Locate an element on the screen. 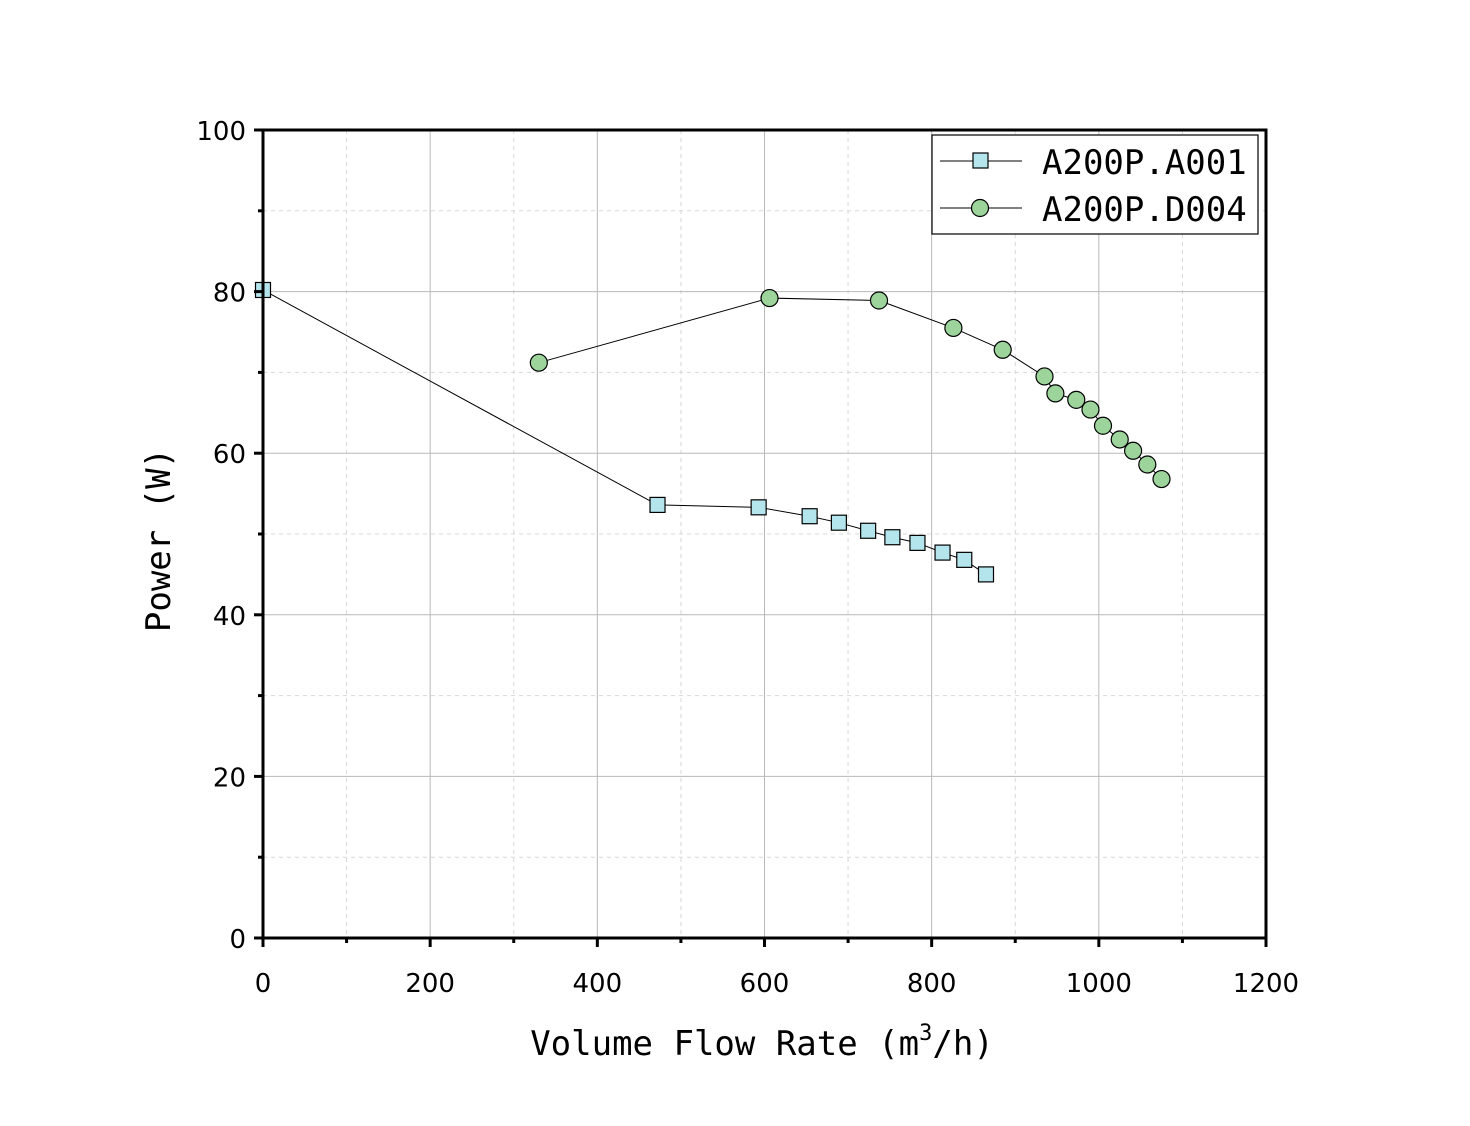 This screenshot has height=1126, width=1470. legend-box is located at coordinates (1095, 184).